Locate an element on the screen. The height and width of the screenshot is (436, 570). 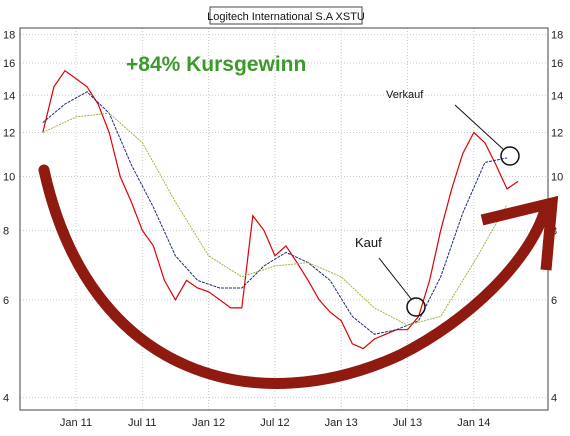
kauf-label: Kauf is located at coordinates (368, 242).